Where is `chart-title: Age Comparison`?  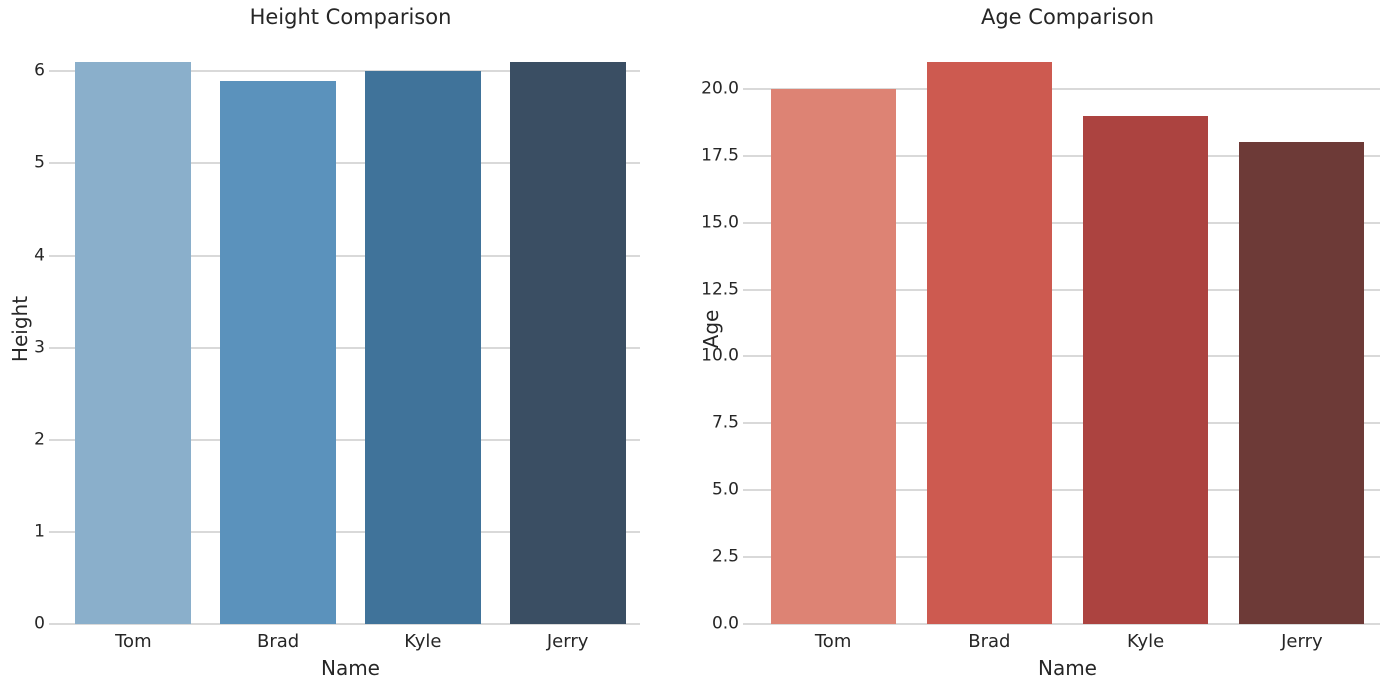 chart-title: Age Comparison is located at coordinates (1067, 17).